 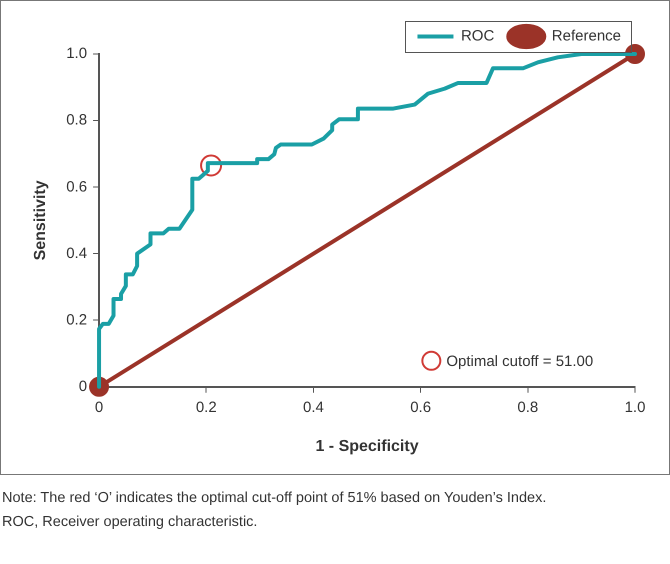 What do you see at coordinates (77, 53) in the screenshot?
I see `y-tick-label: 1.0` at bounding box center [77, 53].